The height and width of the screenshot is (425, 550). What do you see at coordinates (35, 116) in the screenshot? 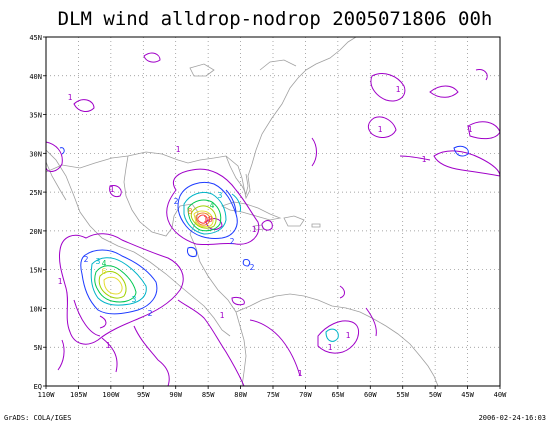
I see `y-tick-label: 35N` at bounding box center [35, 116].